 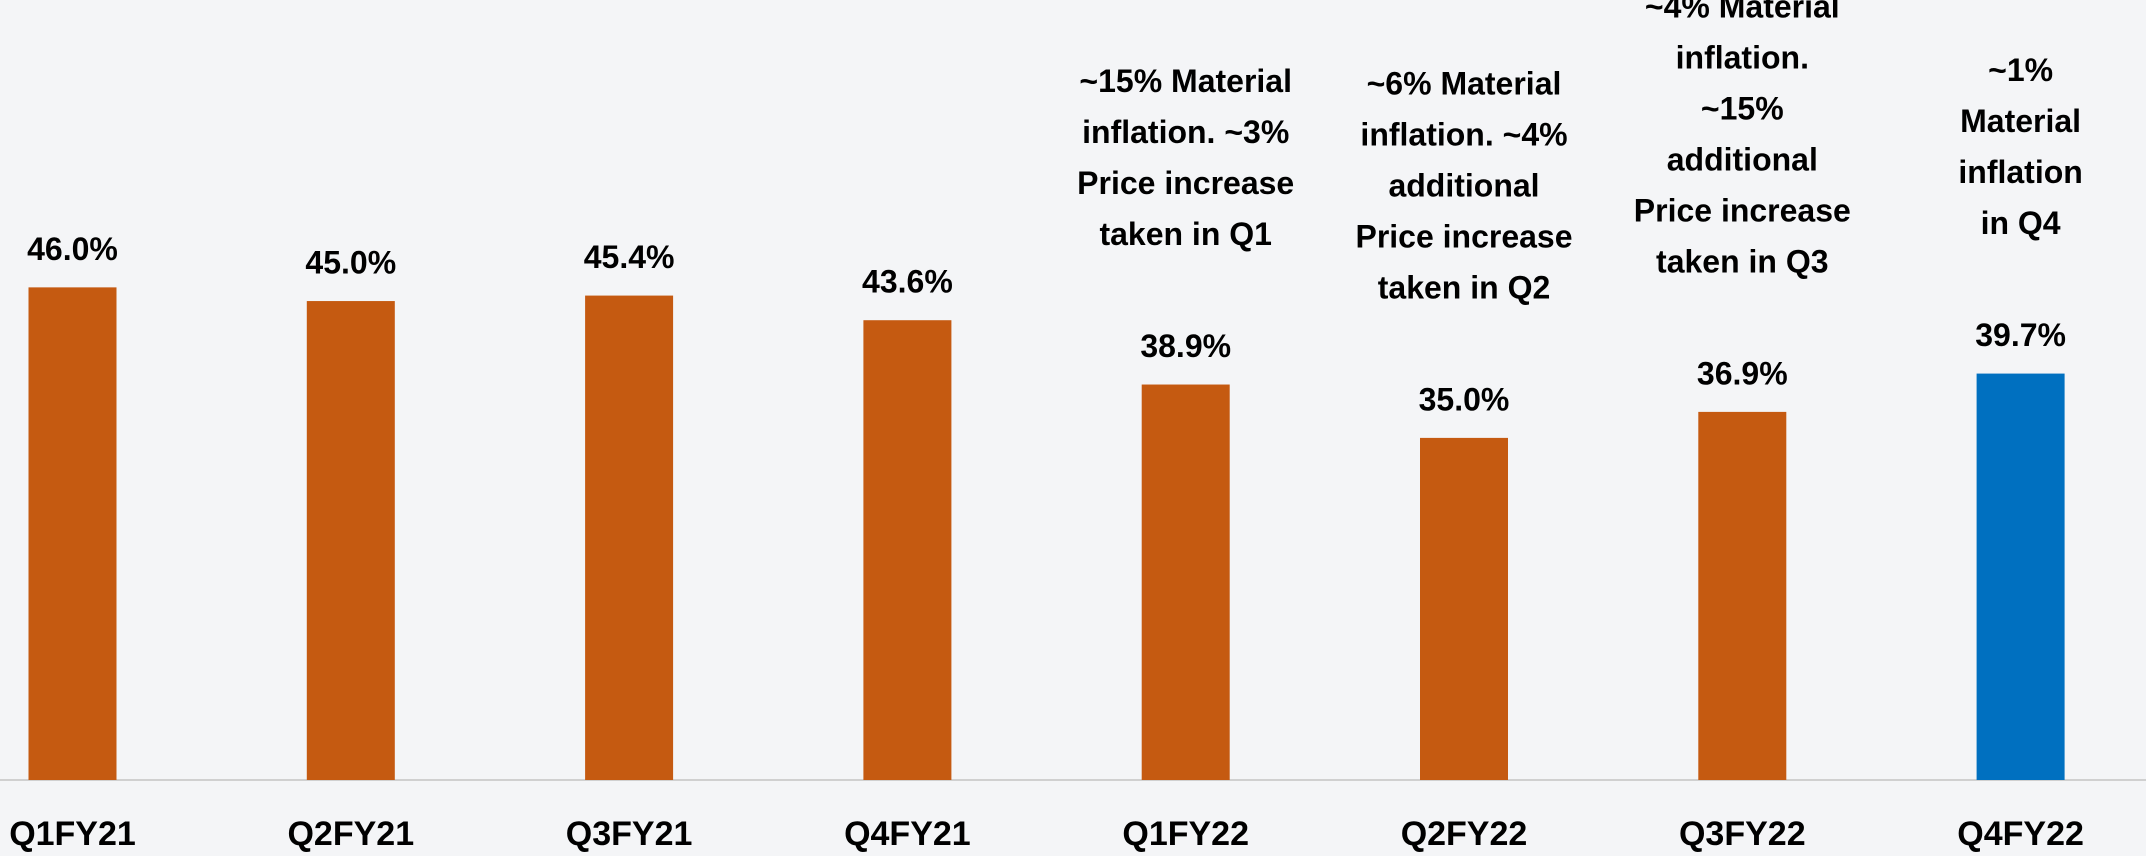 What do you see at coordinates (1742, 834) in the screenshot?
I see `x-tick-label: Q3FY22` at bounding box center [1742, 834].